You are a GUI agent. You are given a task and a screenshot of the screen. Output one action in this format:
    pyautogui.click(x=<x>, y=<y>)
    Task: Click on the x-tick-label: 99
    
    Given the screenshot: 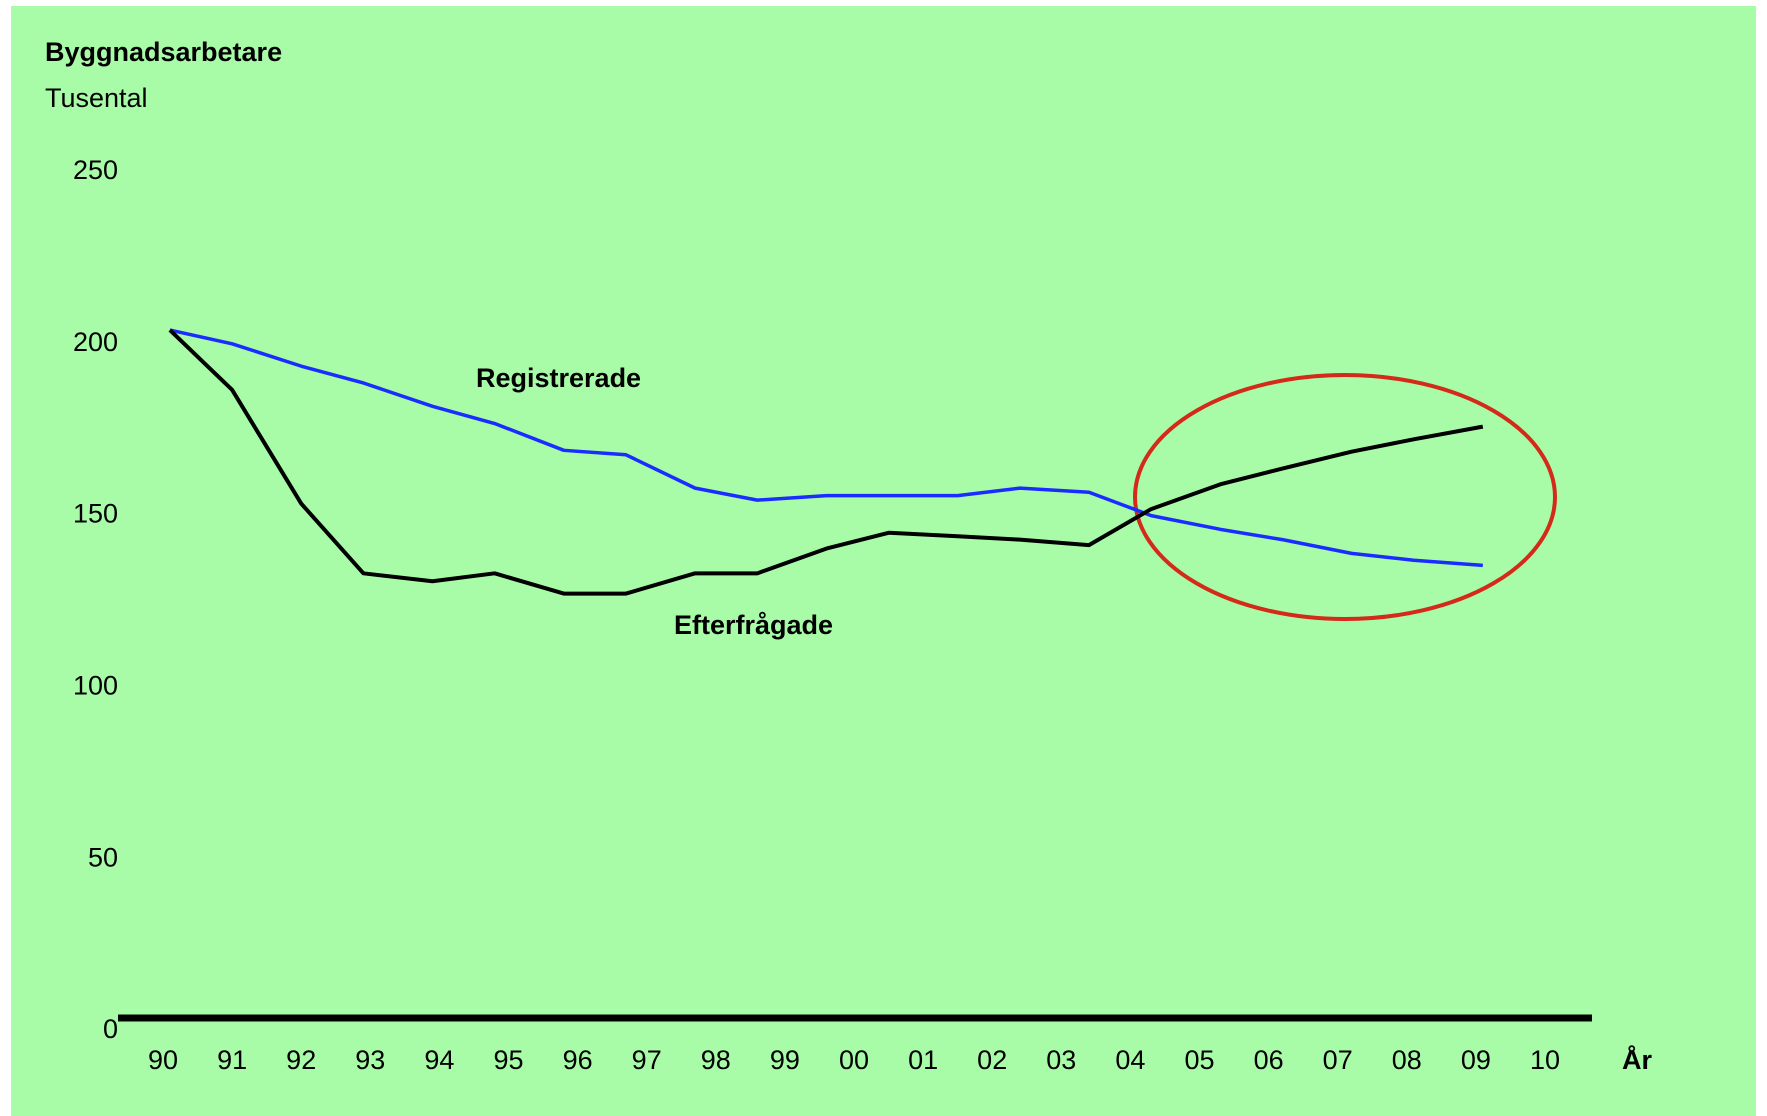 What is the action you would take?
    pyautogui.click(x=785, y=1060)
    